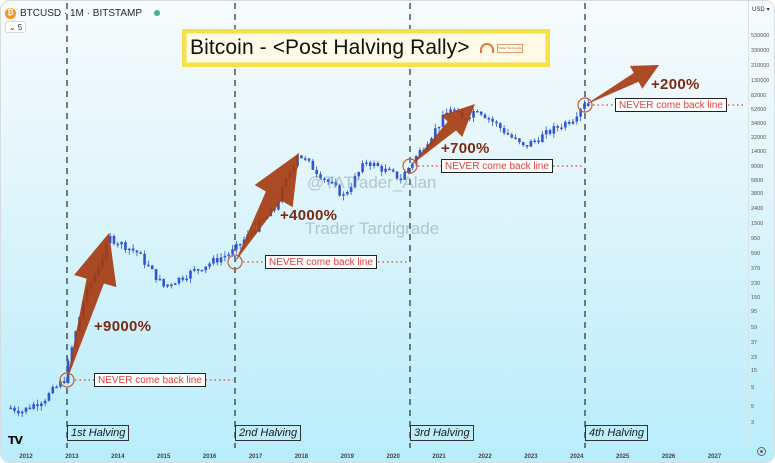 The height and width of the screenshot is (463, 775). Describe the element at coordinates (759, 110) in the screenshot. I see `price-tick: 52000` at that location.